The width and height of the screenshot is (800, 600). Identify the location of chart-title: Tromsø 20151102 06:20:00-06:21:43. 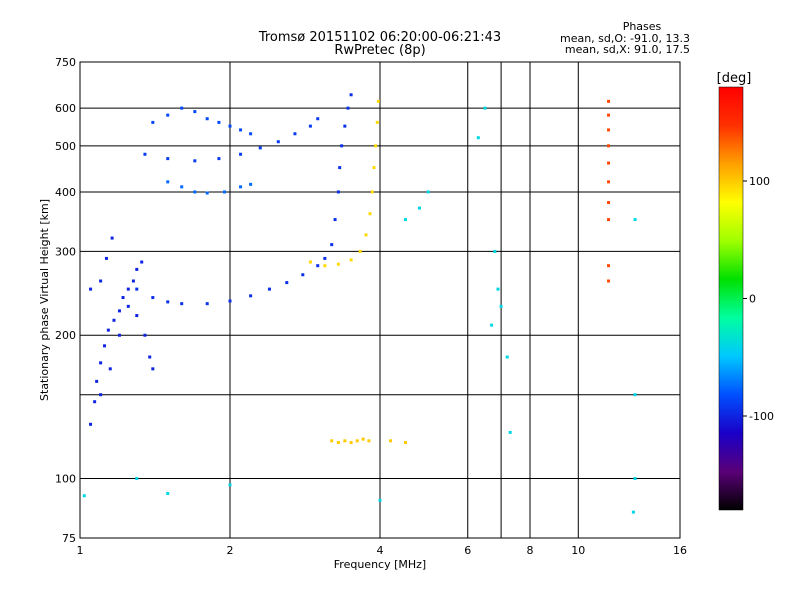
(379, 37).